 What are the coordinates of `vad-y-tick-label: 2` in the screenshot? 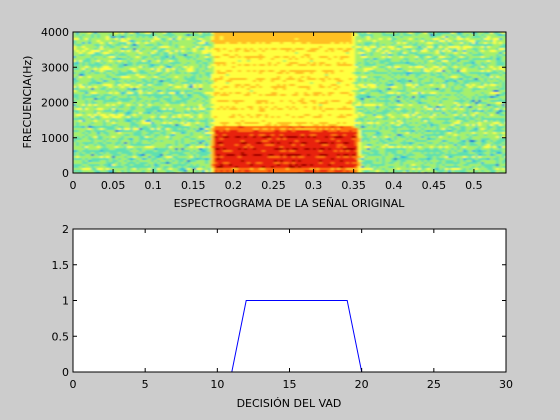 It's located at (65, 229).